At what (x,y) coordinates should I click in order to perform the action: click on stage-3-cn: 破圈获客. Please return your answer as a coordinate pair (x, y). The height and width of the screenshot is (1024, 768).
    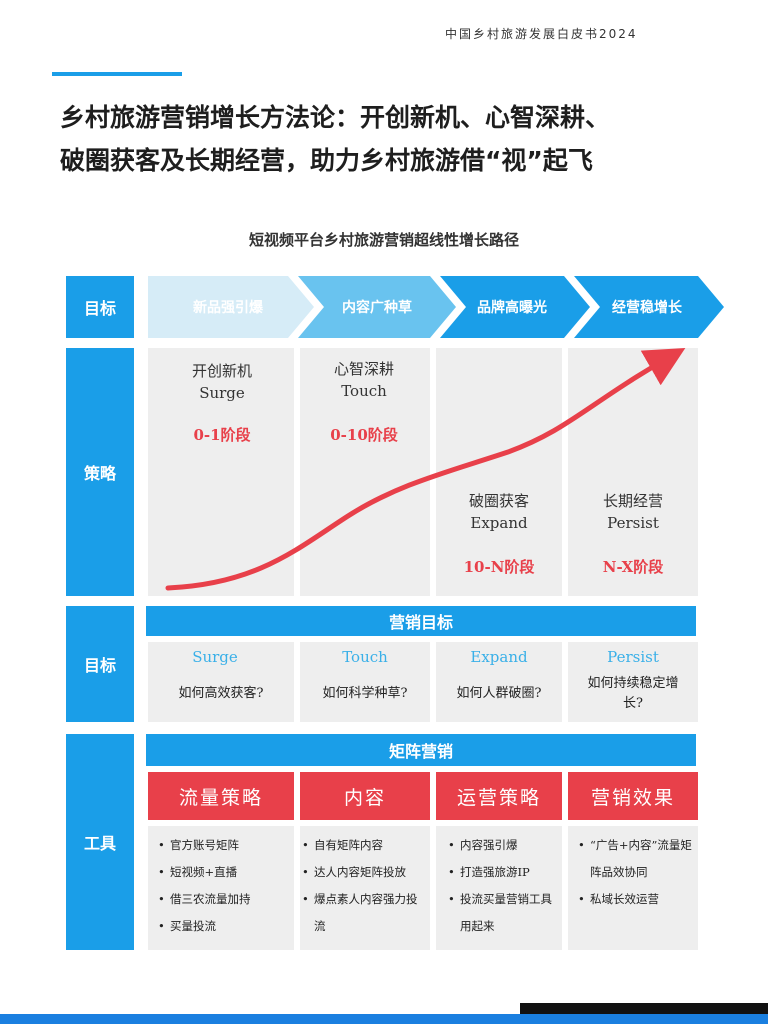
    Looking at the image, I should click on (498, 501).